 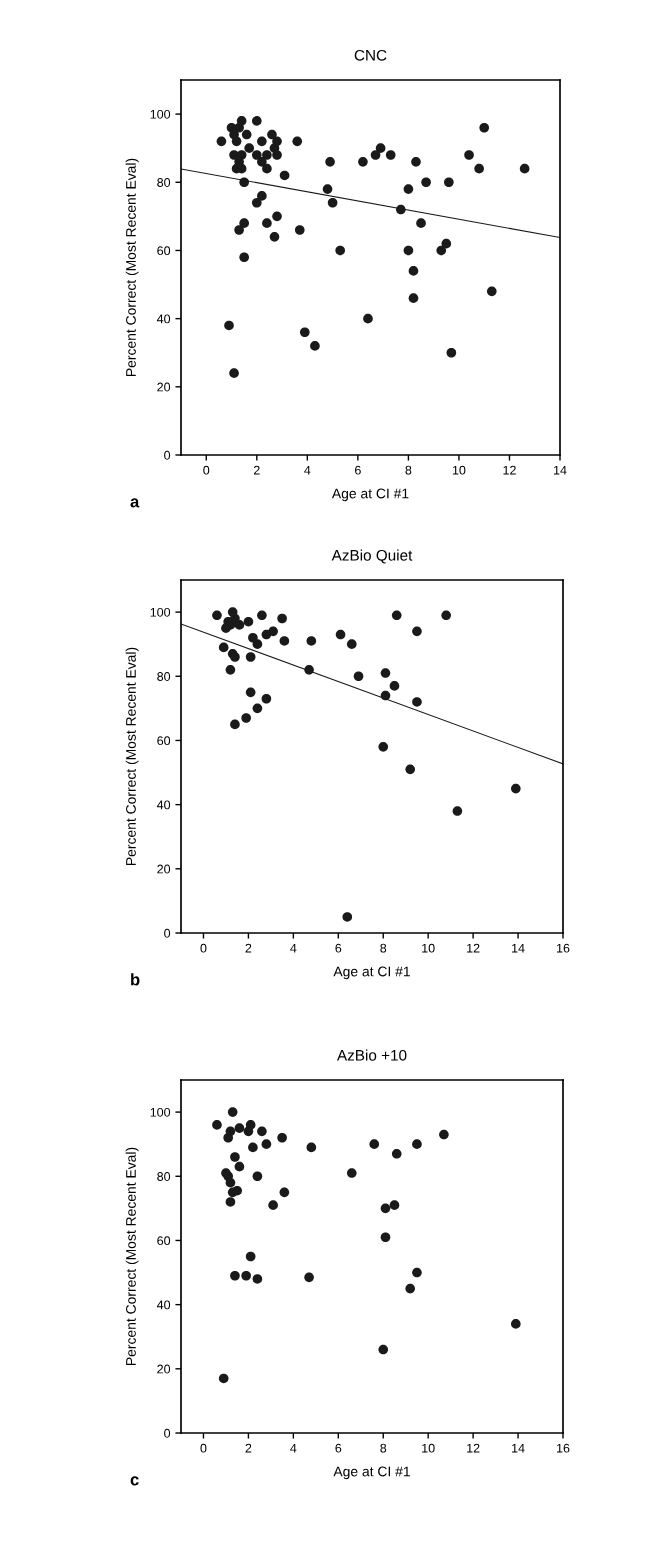 What do you see at coordinates (135, 979) in the screenshot?
I see `text: b` at bounding box center [135, 979].